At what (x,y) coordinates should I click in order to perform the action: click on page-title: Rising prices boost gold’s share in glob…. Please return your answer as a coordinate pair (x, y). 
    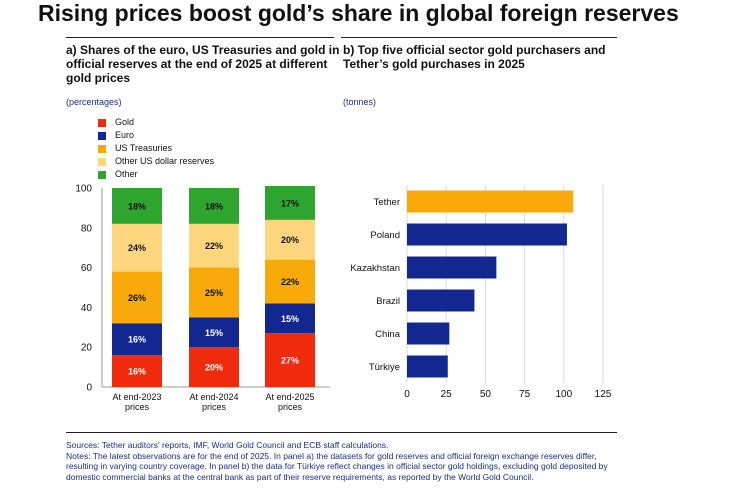
    Looking at the image, I should click on (358, 13).